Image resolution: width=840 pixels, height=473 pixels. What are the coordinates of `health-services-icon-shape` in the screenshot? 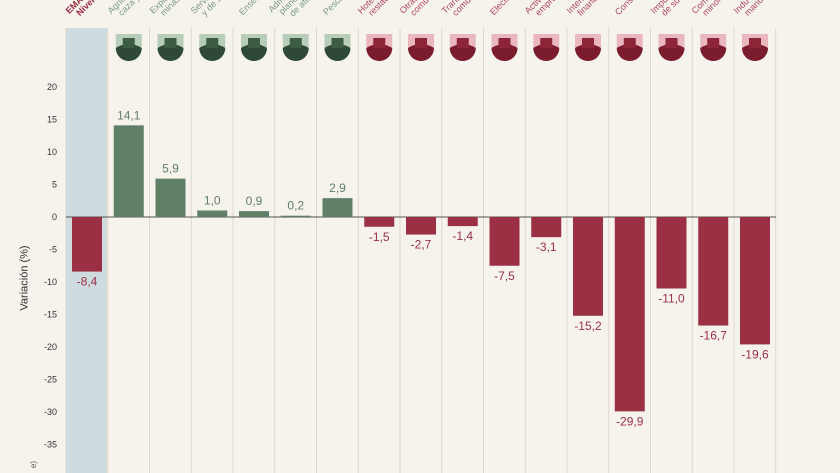 It's located at (212, 43).